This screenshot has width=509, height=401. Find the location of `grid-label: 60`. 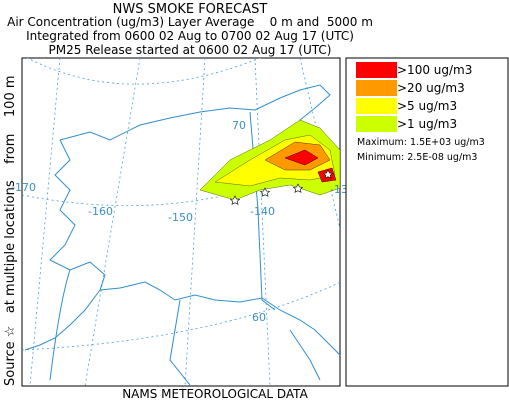

grid-label: 60 is located at coordinates (259, 317).